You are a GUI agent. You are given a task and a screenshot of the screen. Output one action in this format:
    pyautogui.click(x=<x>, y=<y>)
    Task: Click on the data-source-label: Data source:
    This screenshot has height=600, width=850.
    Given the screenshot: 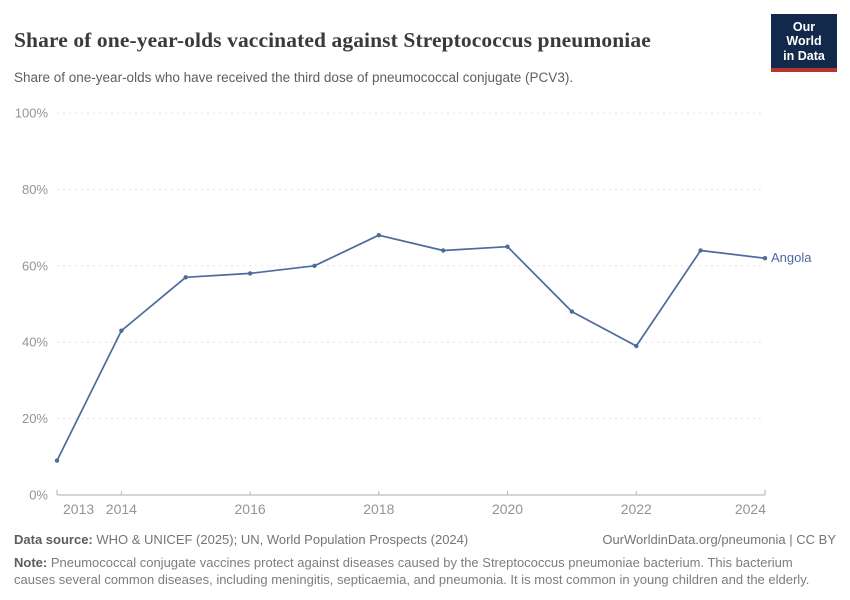 What is the action you would take?
    pyautogui.click(x=53, y=539)
    